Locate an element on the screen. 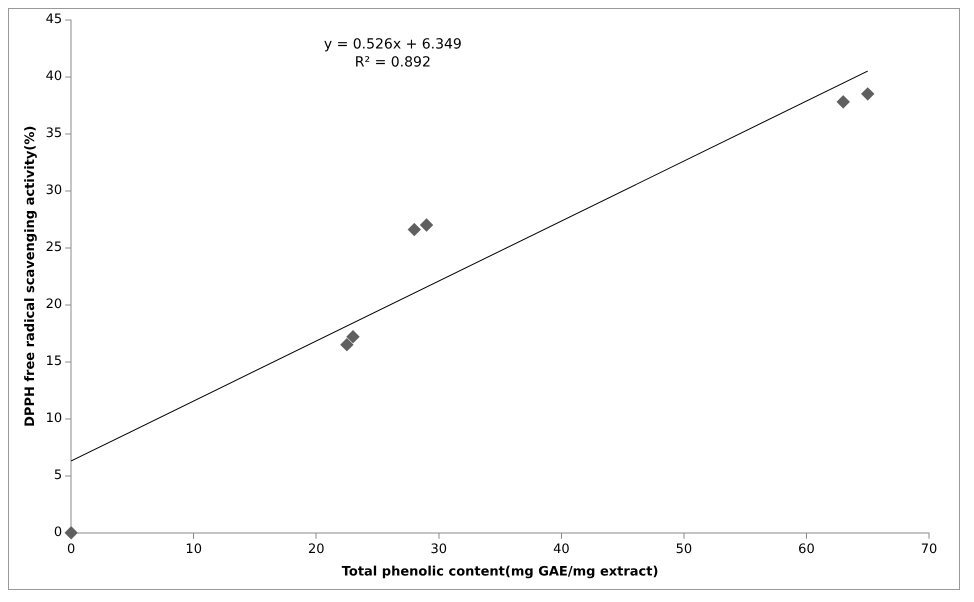  x-tick-label: 10 is located at coordinates (193, 549).